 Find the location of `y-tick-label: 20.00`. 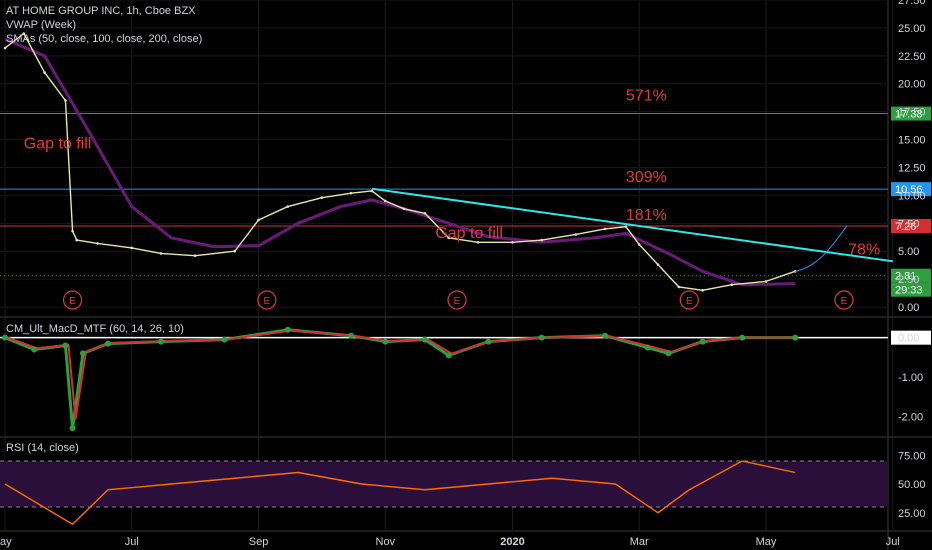

y-tick-label: 20.00 is located at coordinates (912, 85).